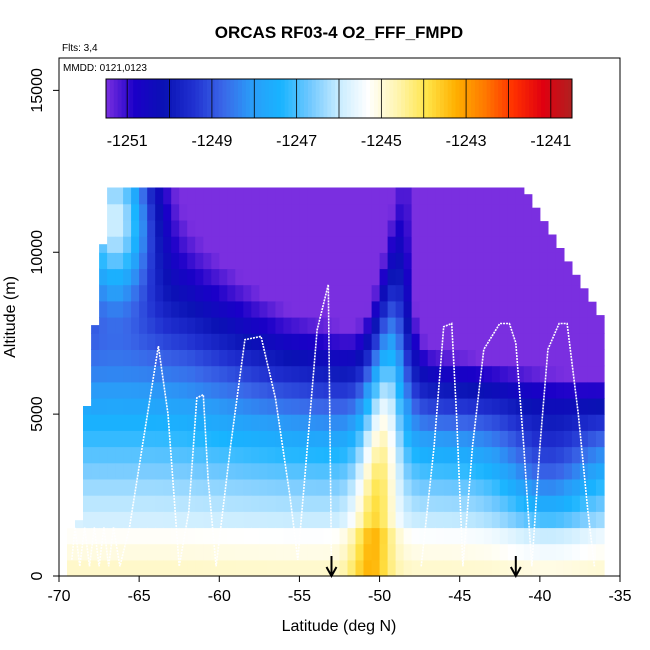  I want to click on colorbar-tick-label: -1241, so click(550, 141).